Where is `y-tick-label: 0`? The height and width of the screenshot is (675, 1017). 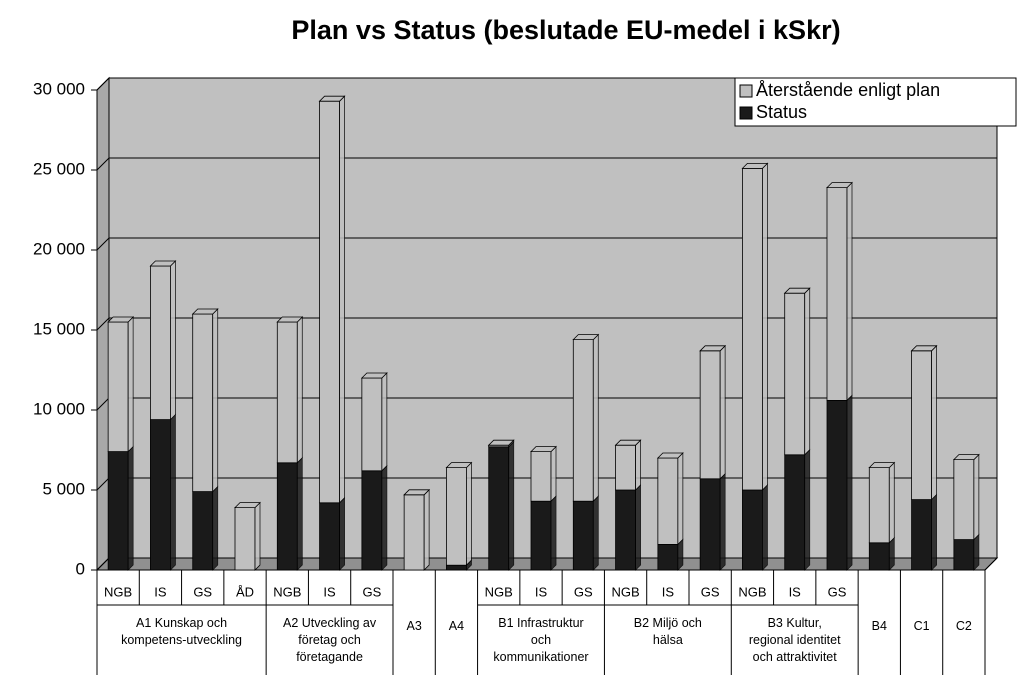 y-tick-label: 0 is located at coordinates (80, 568).